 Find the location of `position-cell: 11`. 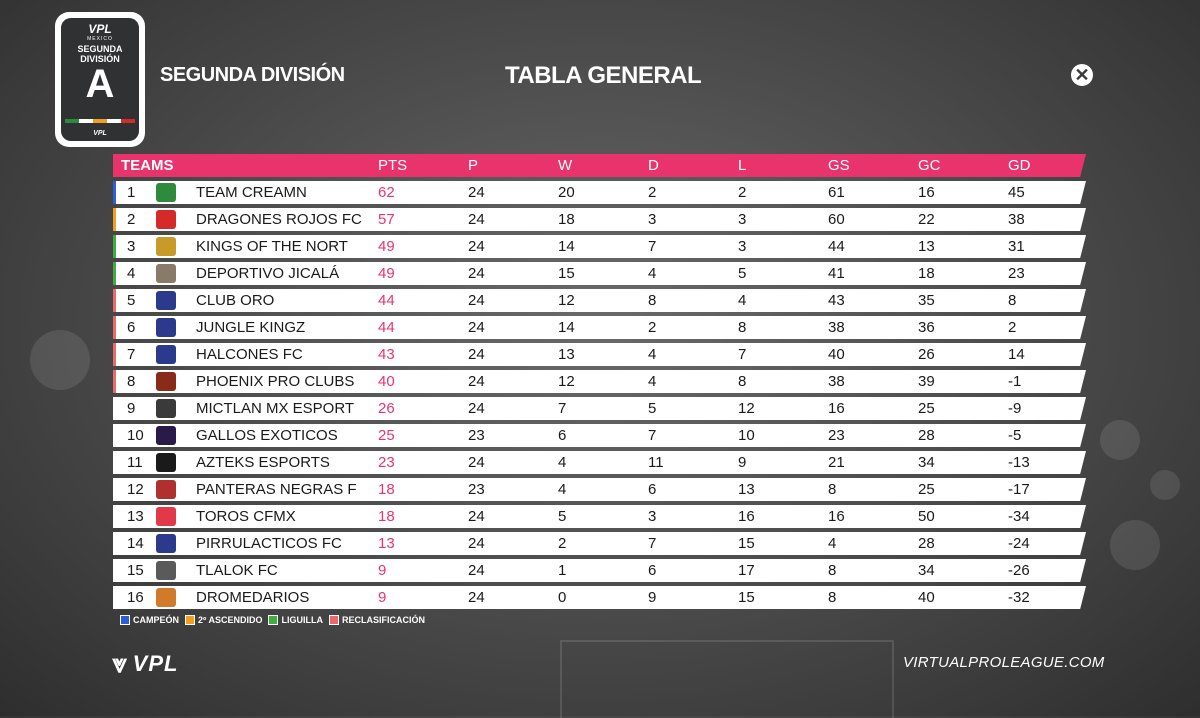

position-cell: 11 is located at coordinates (135, 462).